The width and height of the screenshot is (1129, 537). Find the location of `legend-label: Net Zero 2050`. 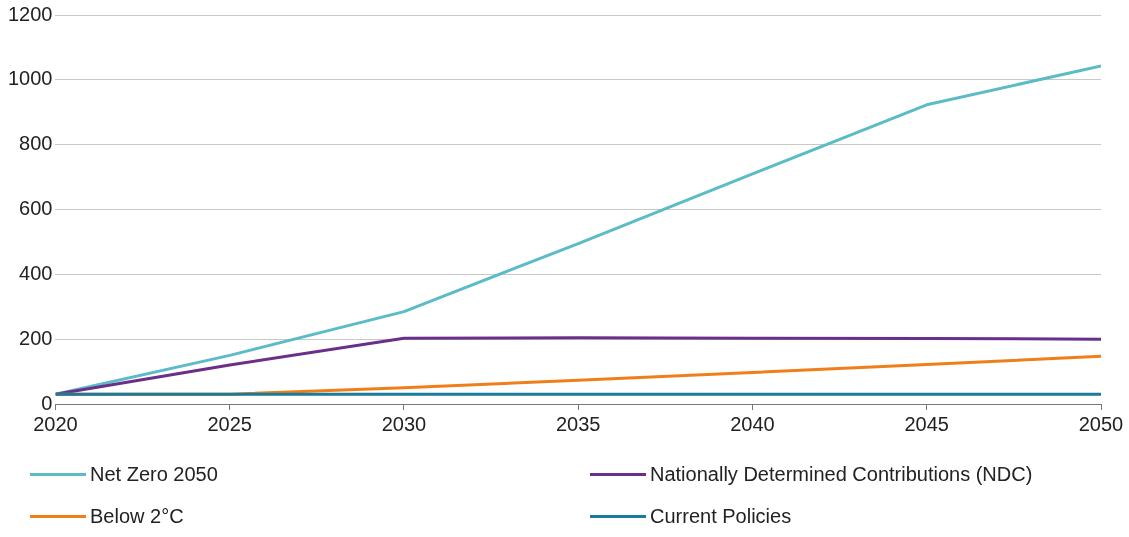

legend-label: Net Zero 2050 is located at coordinates (154, 474).